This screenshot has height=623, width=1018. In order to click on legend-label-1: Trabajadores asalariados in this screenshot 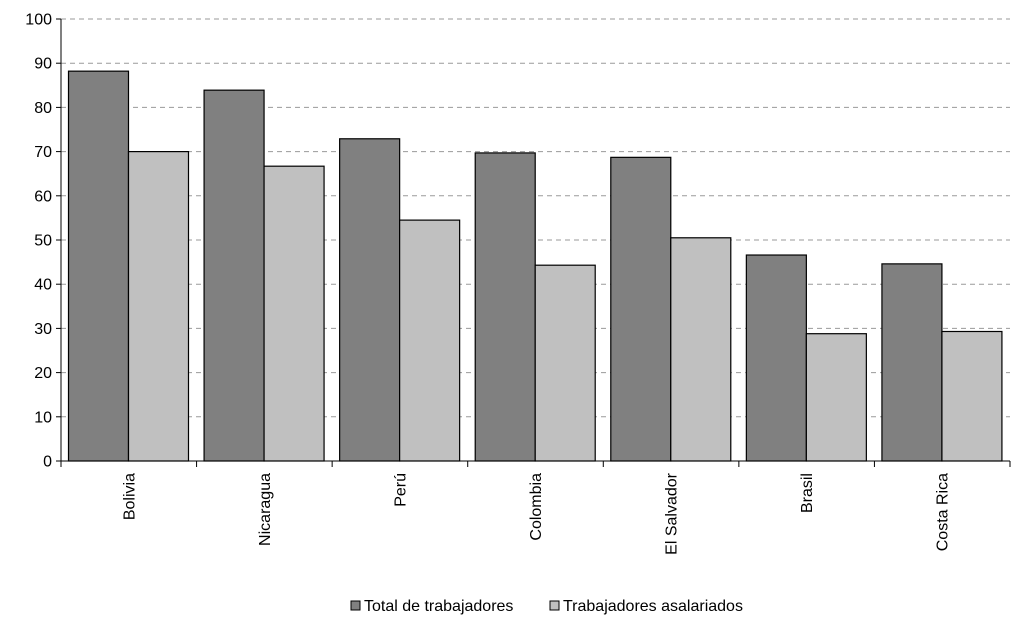, I will do `click(653, 606)`.